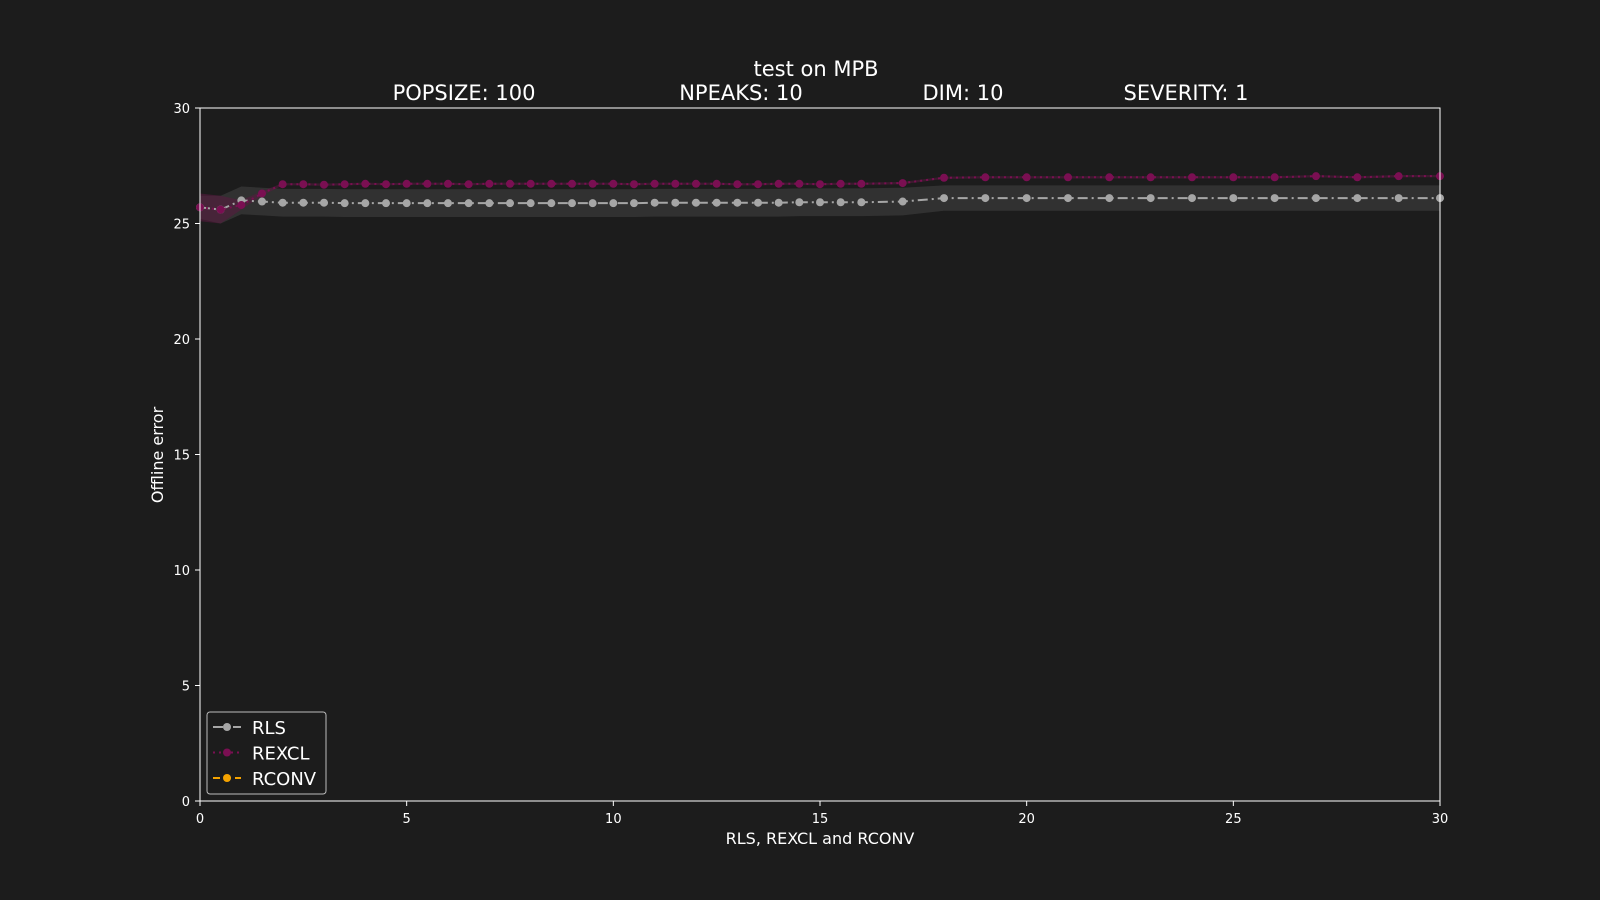  What do you see at coordinates (1026, 819) in the screenshot?
I see `x-tick-label: 20` at bounding box center [1026, 819].